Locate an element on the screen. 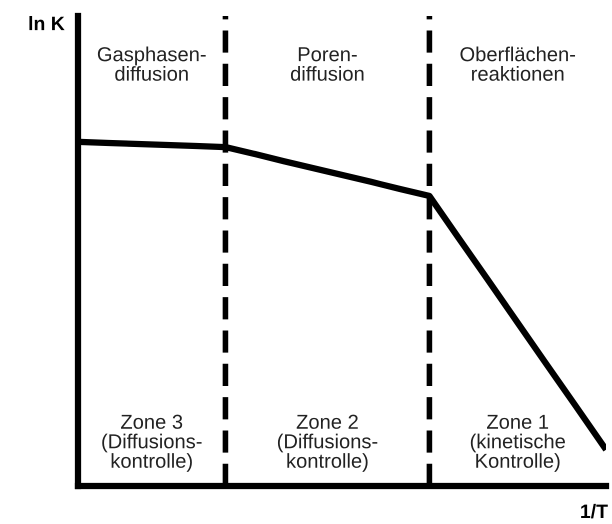  annotation: Zone 2 (Diffusions- kontrolle) is located at coordinates (328, 443).